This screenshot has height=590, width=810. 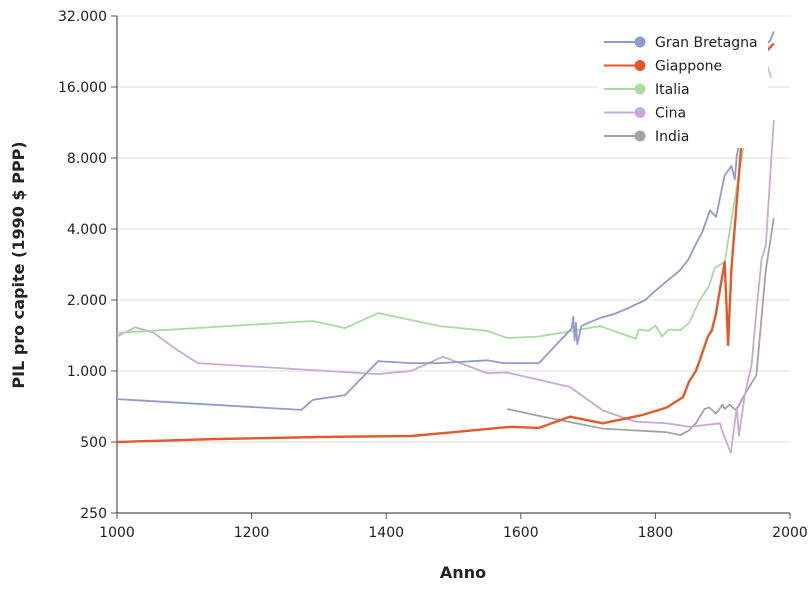 I want to click on x-tick-label: 1800, so click(x=656, y=533).